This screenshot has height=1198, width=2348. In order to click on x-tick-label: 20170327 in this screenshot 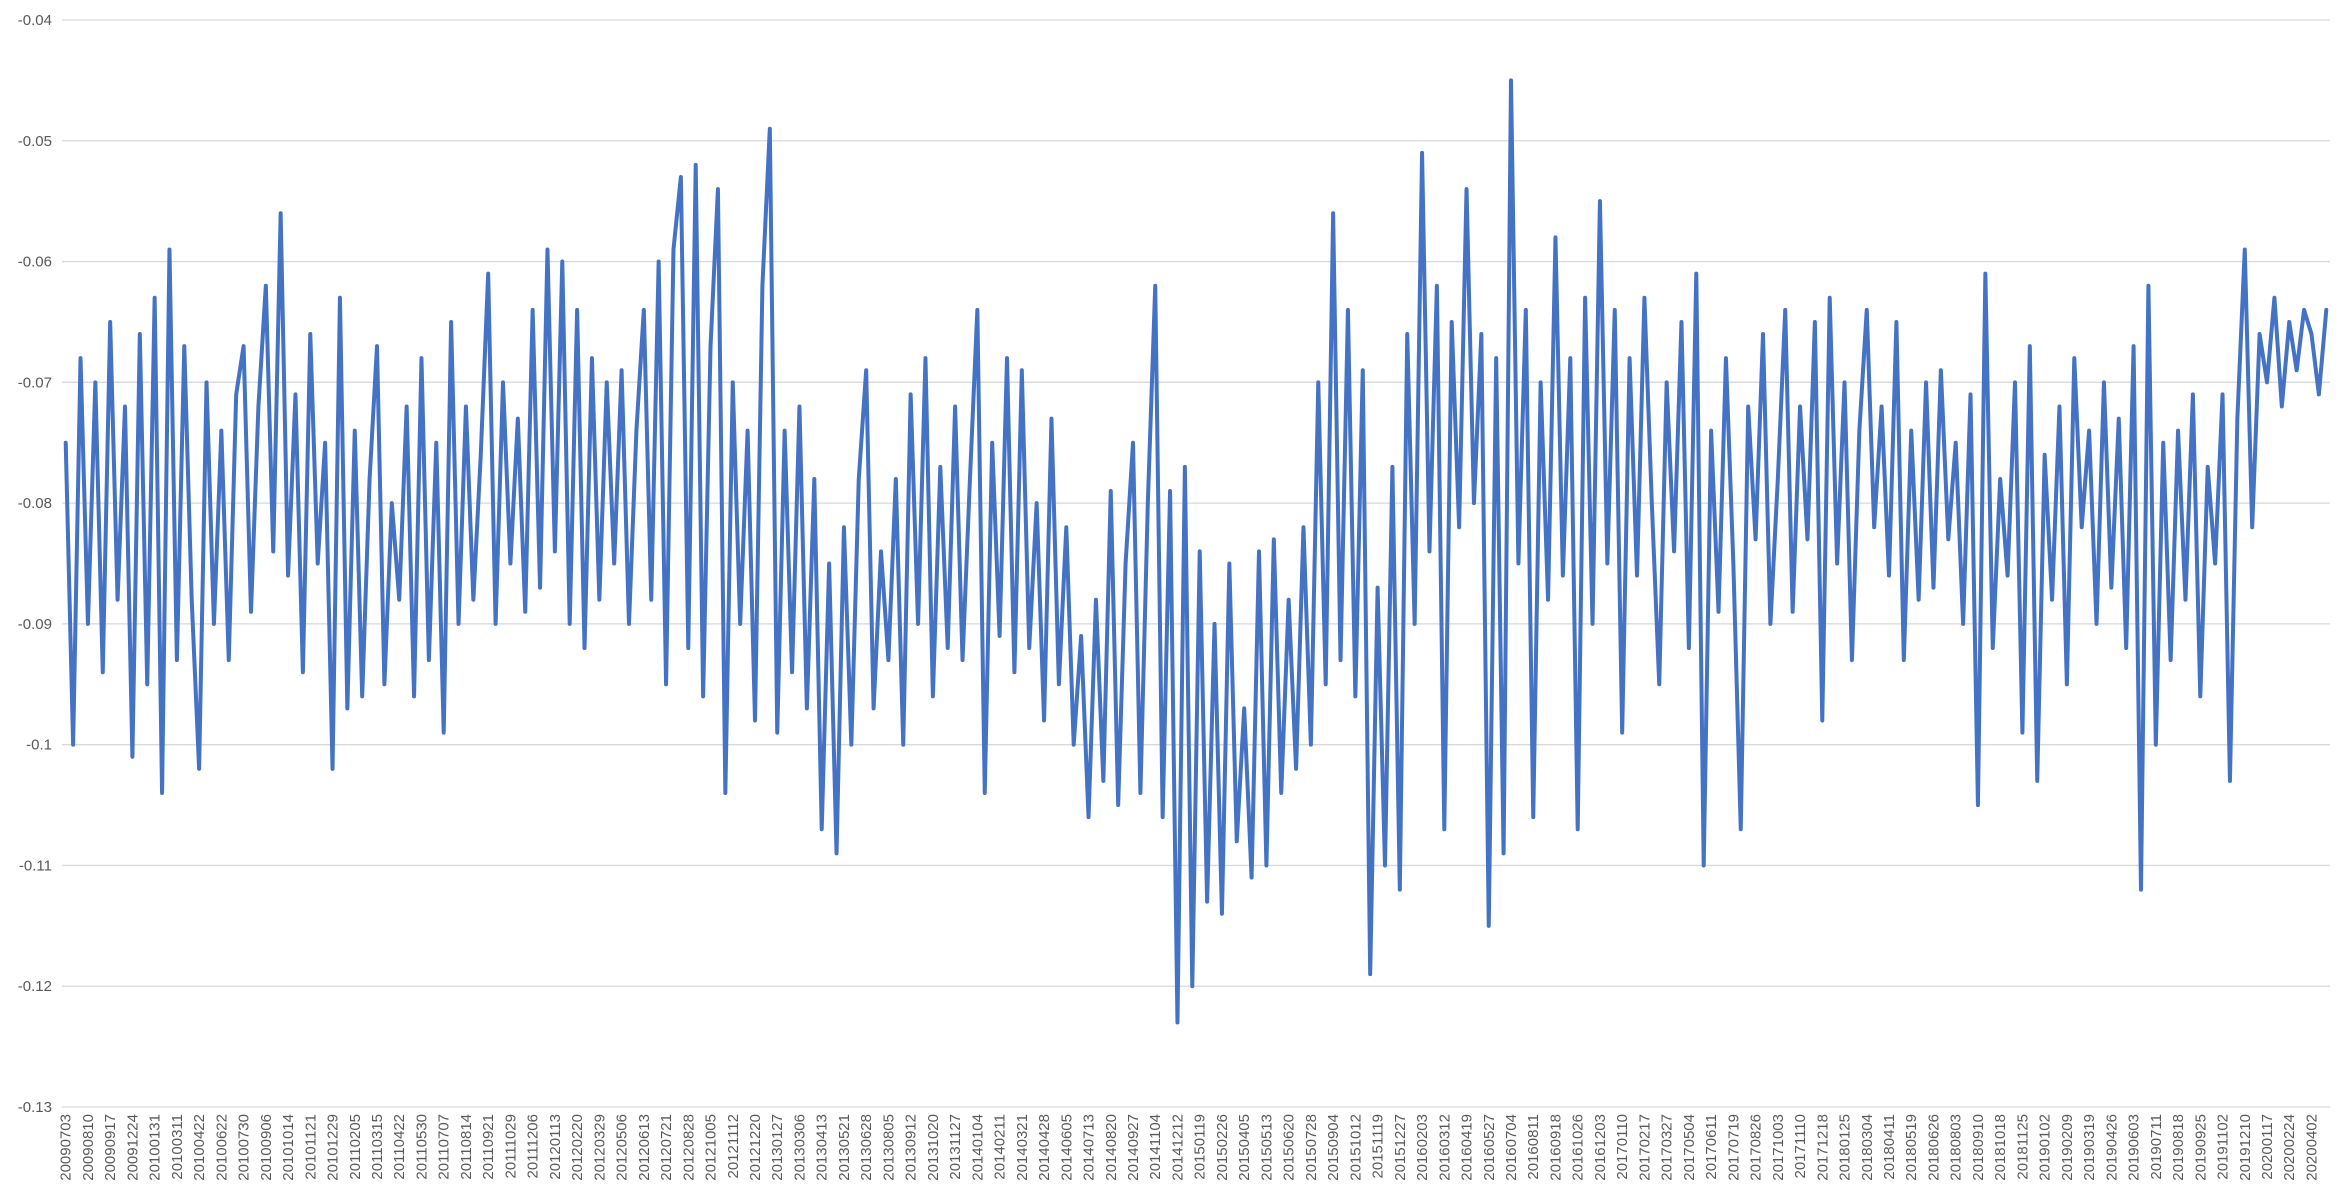, I will do `click(1667, 1147)`.